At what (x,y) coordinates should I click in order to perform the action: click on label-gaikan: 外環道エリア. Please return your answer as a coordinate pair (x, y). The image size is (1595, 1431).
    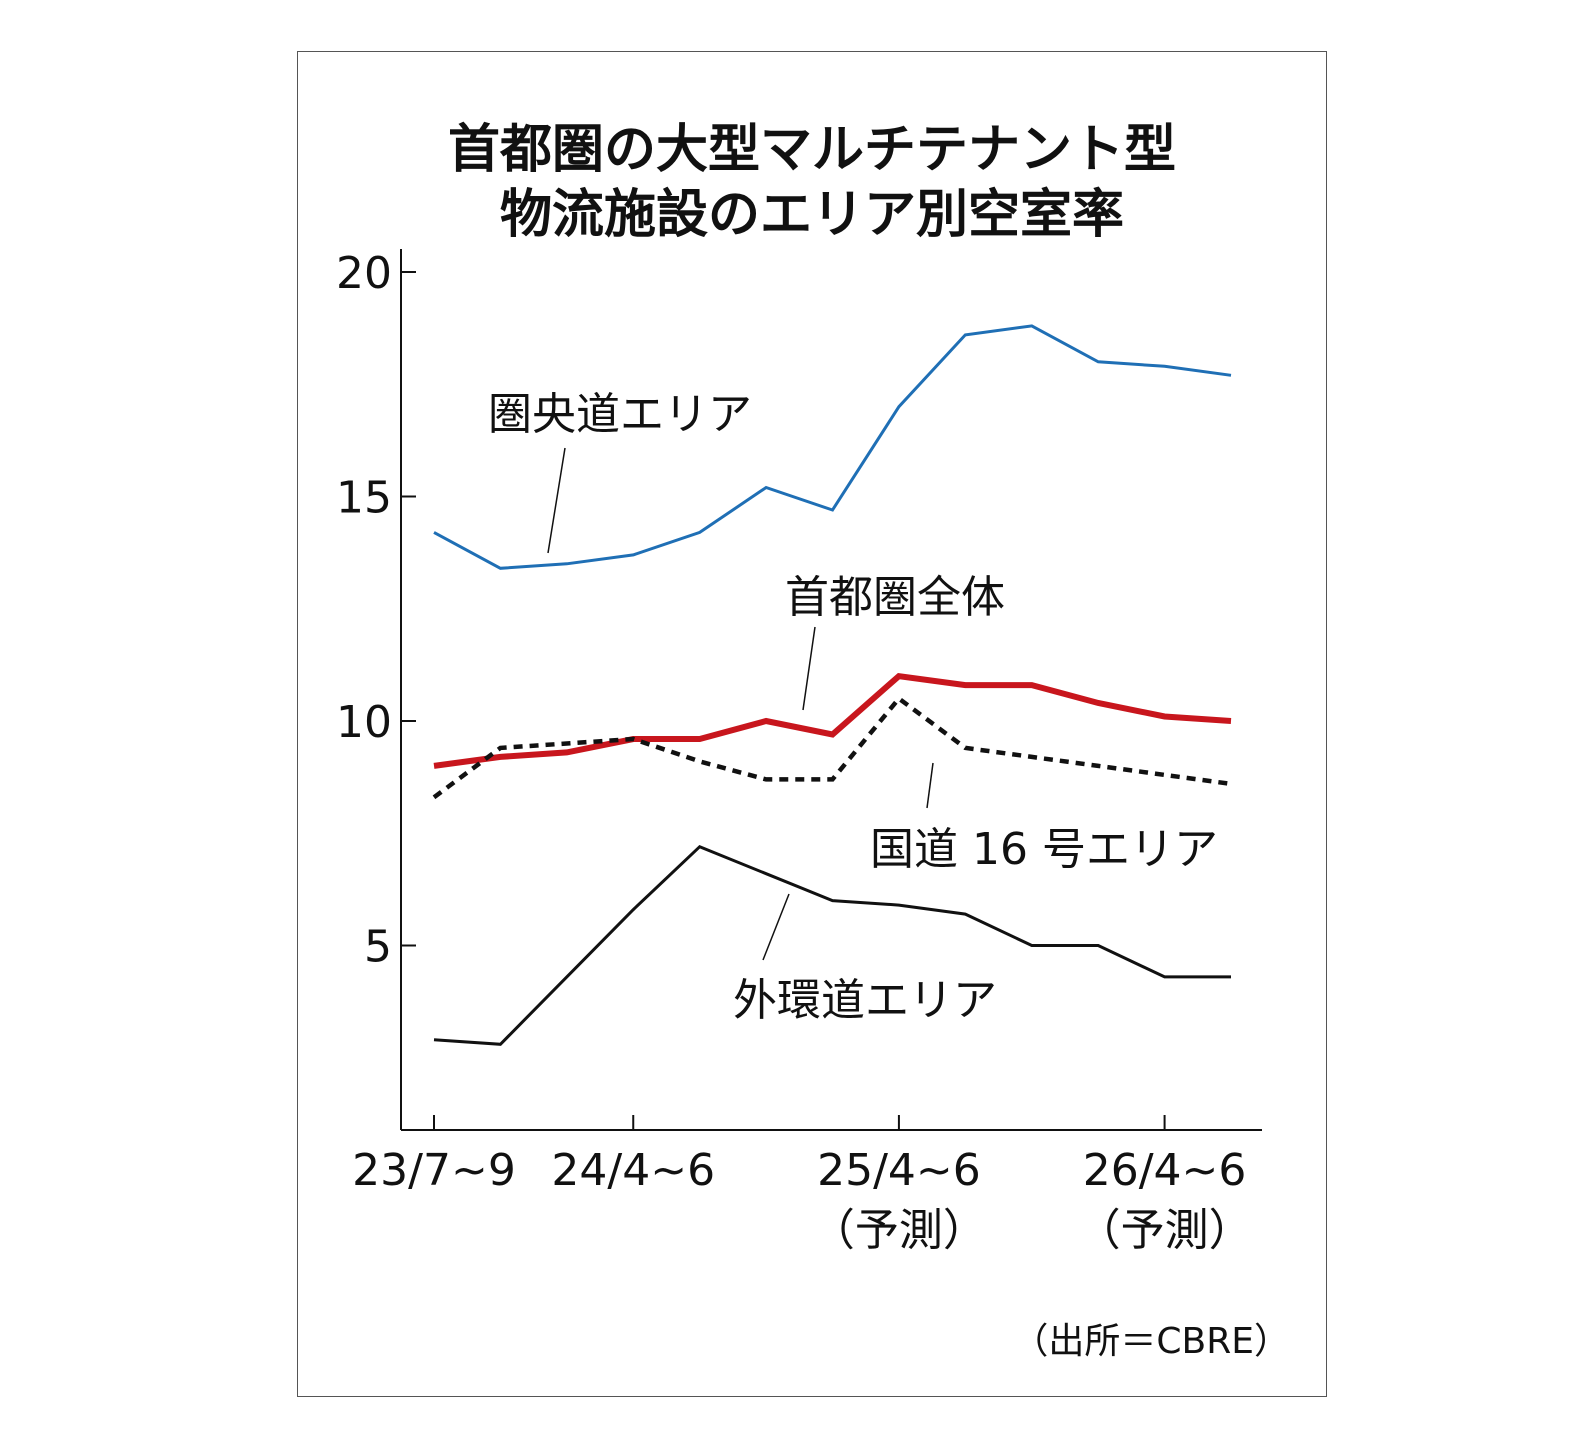
    Looking at the image, I should click on (865, 959).